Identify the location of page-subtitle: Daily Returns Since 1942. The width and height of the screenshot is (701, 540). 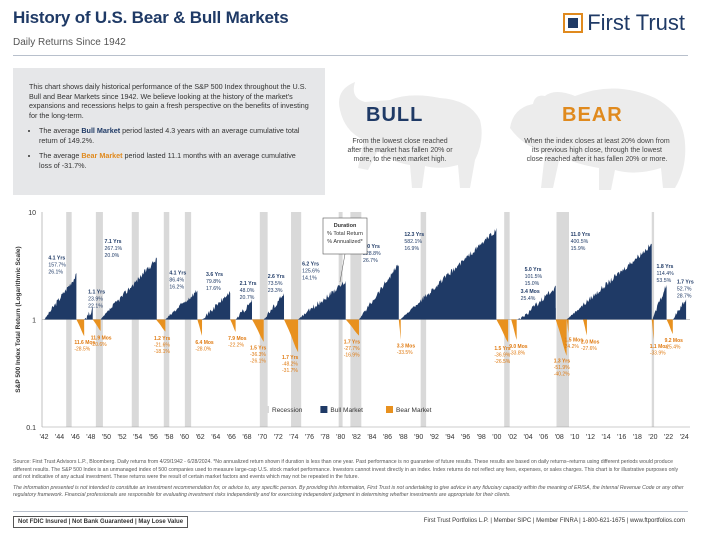
(69, 42).